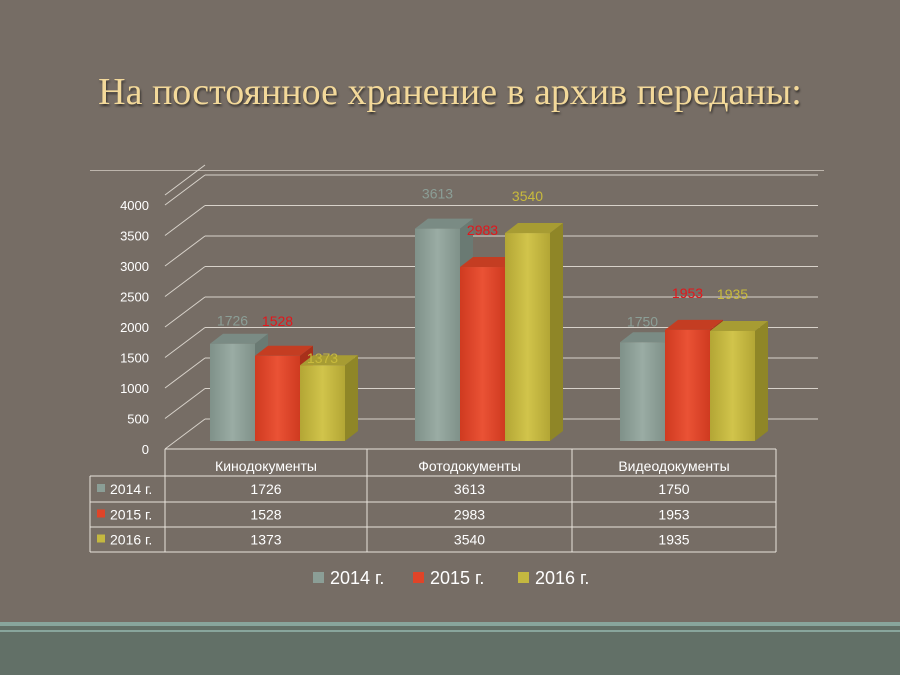  I want to click on data-label: 3540, so click(527, 196).